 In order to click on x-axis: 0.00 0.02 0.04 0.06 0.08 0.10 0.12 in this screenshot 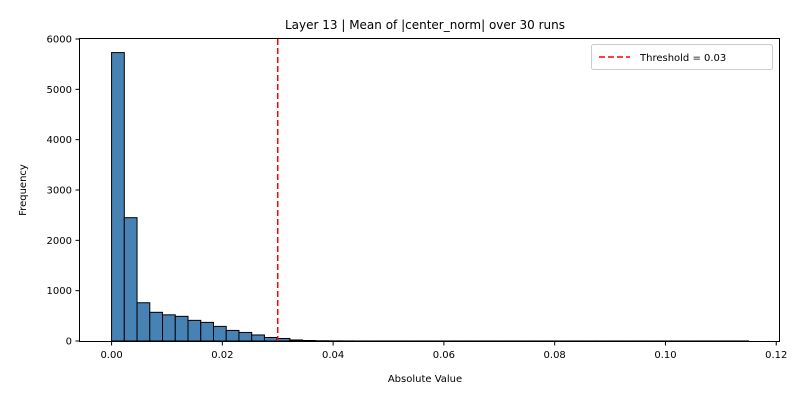, I will do `click(443, 351)`.